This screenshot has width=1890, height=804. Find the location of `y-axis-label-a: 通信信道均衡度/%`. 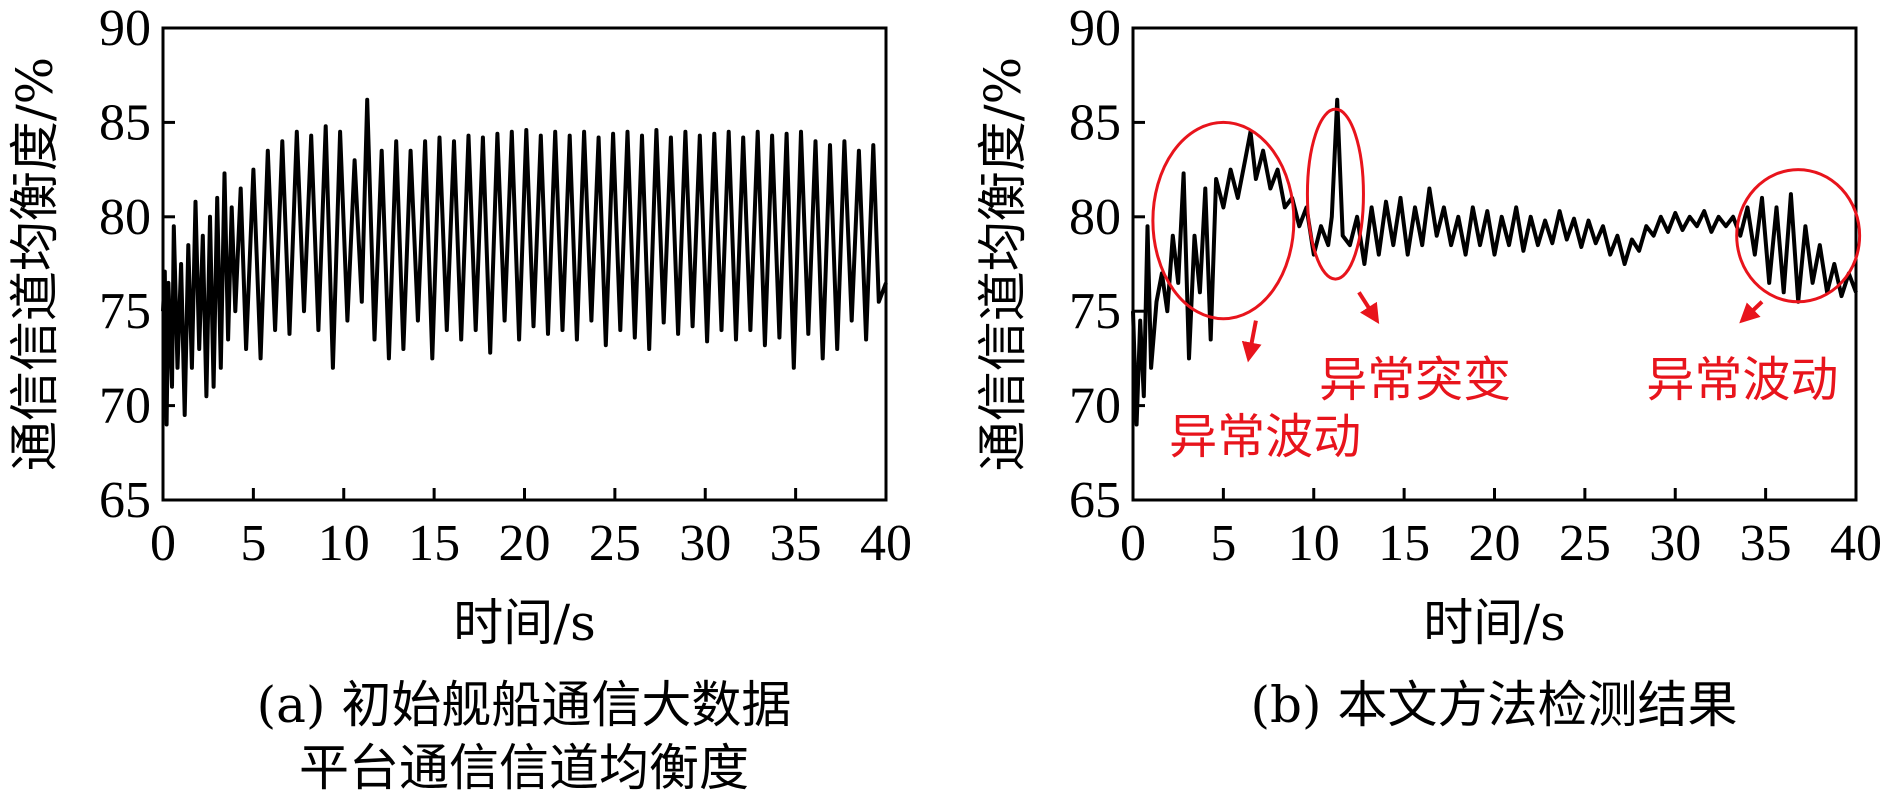

y-axis-label-a: 通信信道均衡度/% is located at coordinates (35, 264).